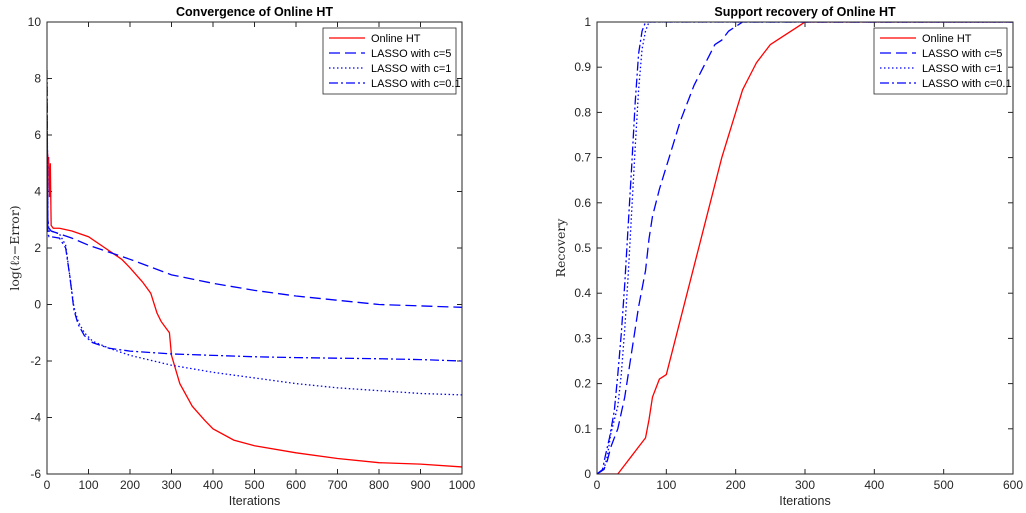 This screenshot has height=513, width=1026. I want to click on convergence-xtick-label: 400, so click(213, 485).